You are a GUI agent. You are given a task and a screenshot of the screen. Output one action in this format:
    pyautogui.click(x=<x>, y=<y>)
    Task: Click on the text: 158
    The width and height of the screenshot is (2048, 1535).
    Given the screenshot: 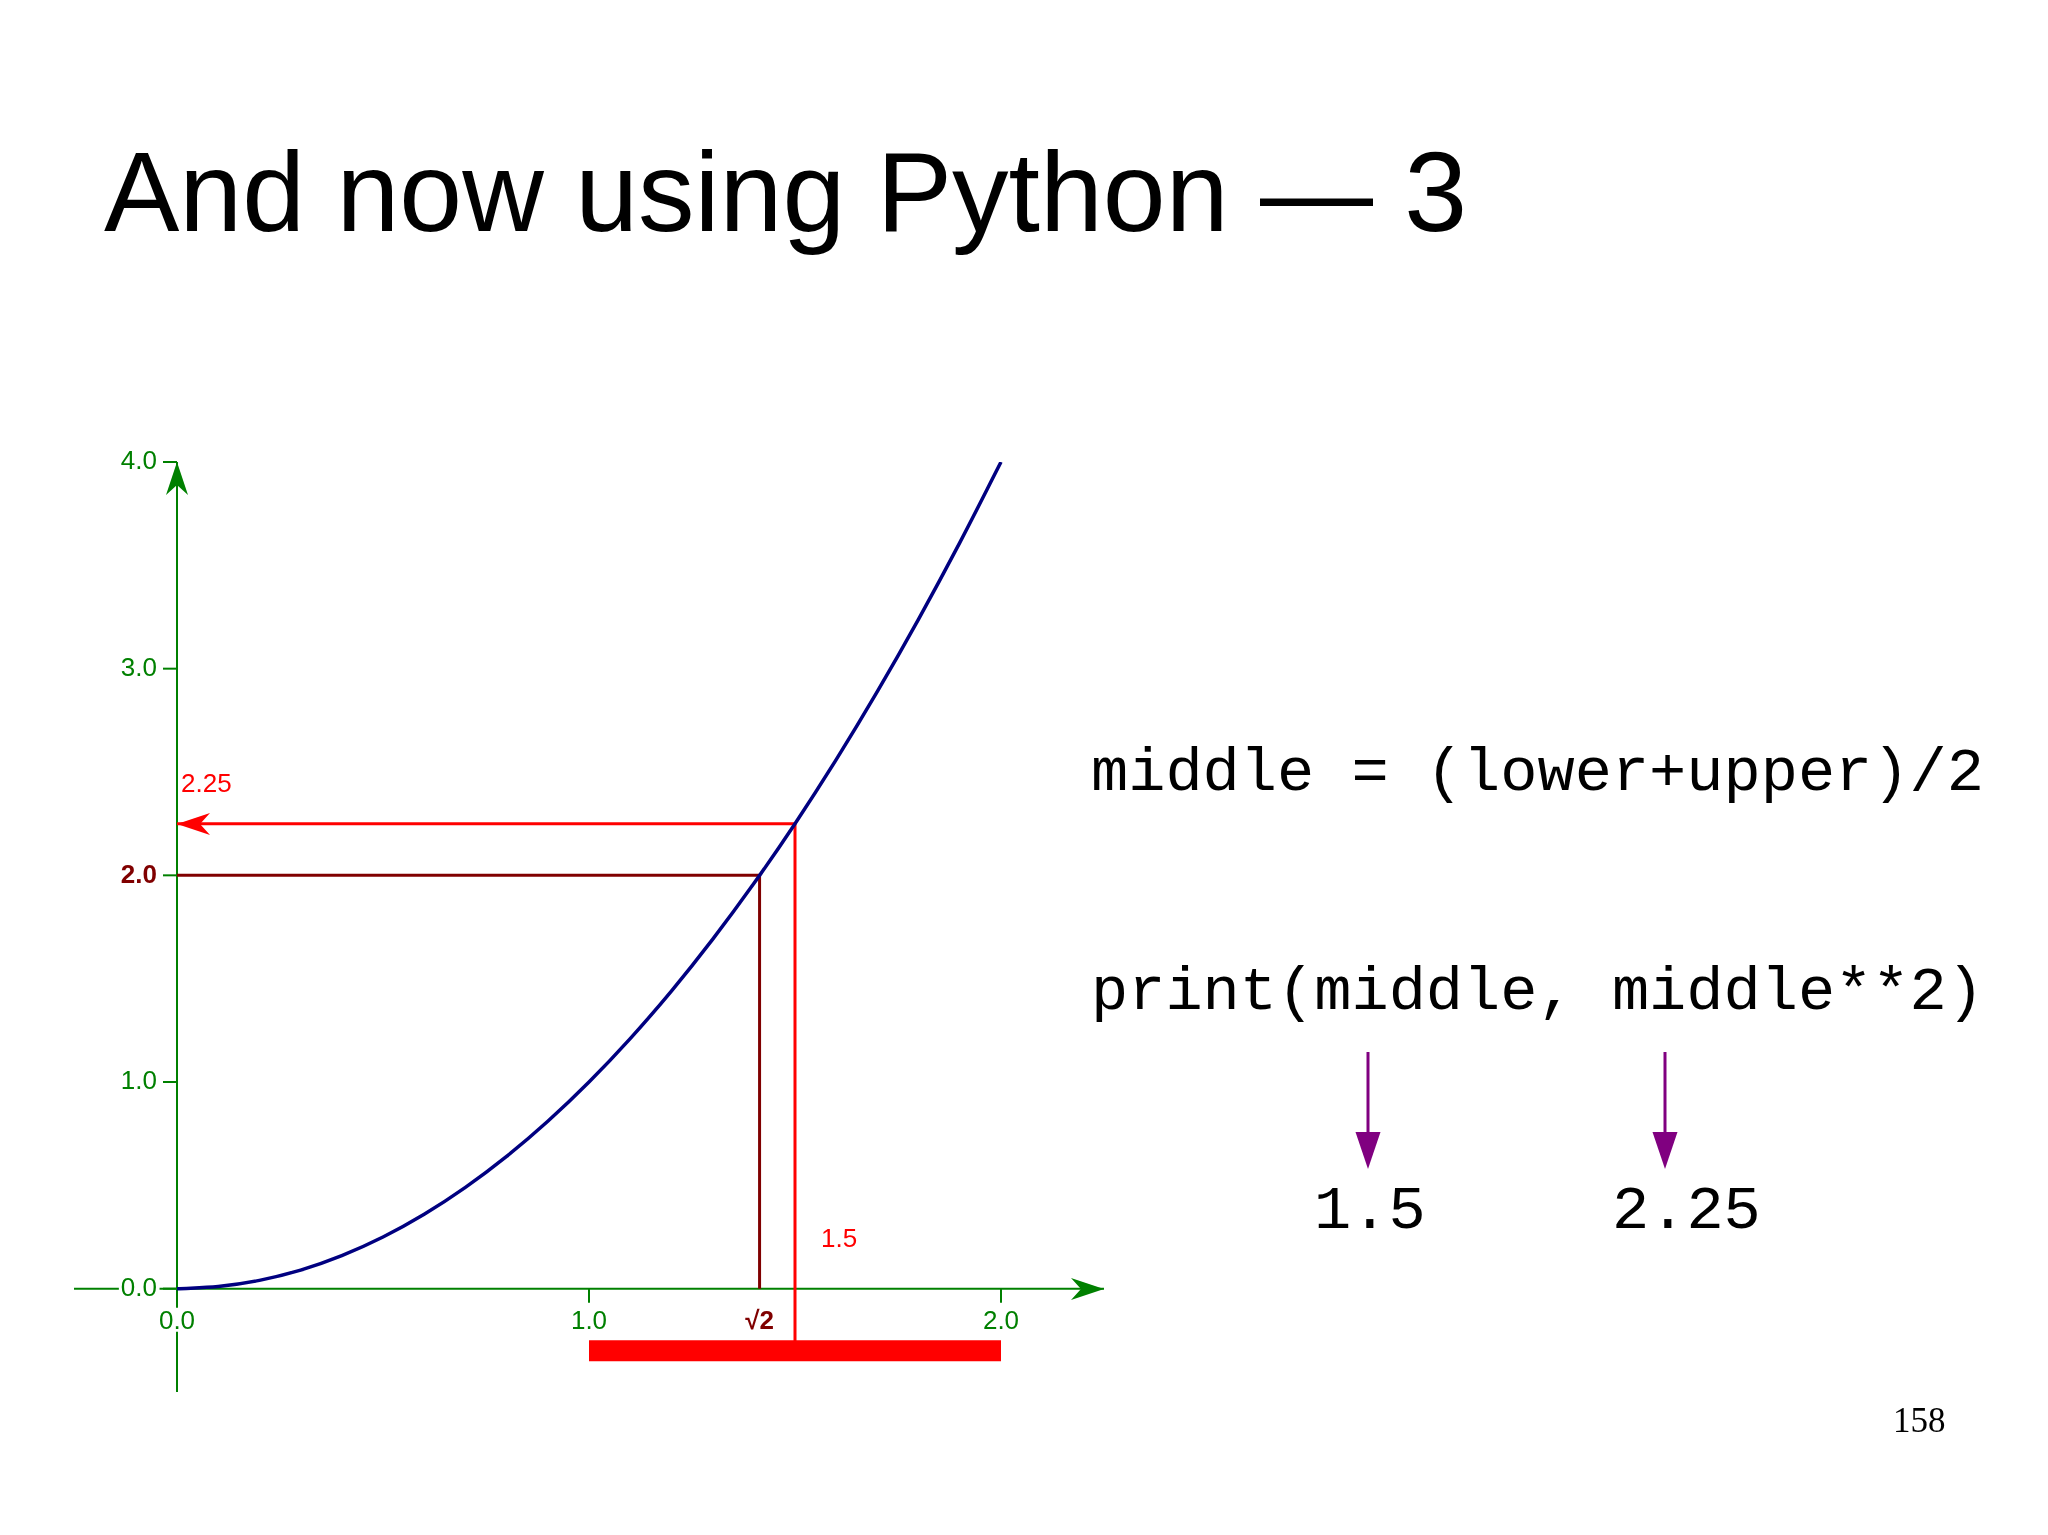 What is the action you would take?
    pyautogui.click(x=1919, y=1420)
    